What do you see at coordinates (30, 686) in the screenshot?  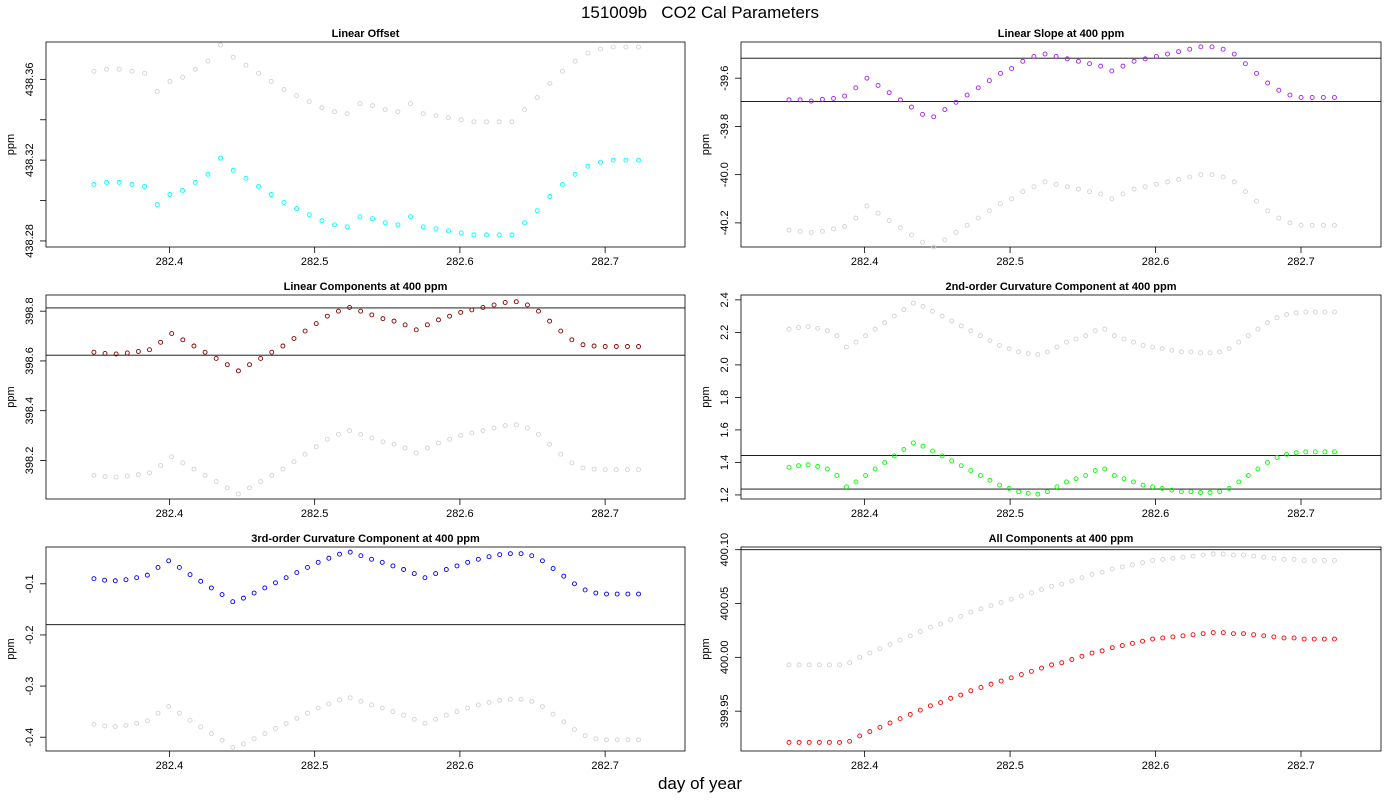 I see `y-tick-label: -0.3` at bounding box center [30, 686].